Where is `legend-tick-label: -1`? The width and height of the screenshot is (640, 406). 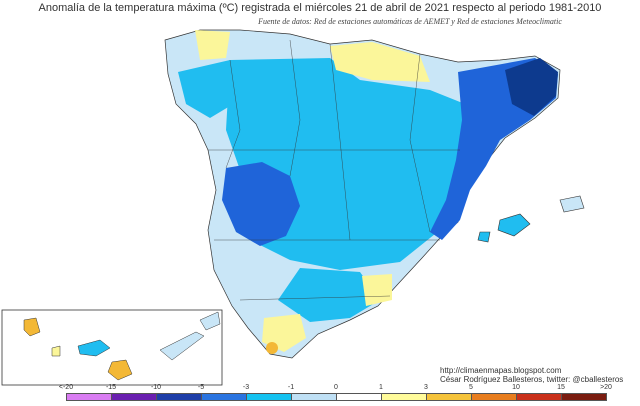
legend-tick-label: -1 is located at coordinates (291, 387).